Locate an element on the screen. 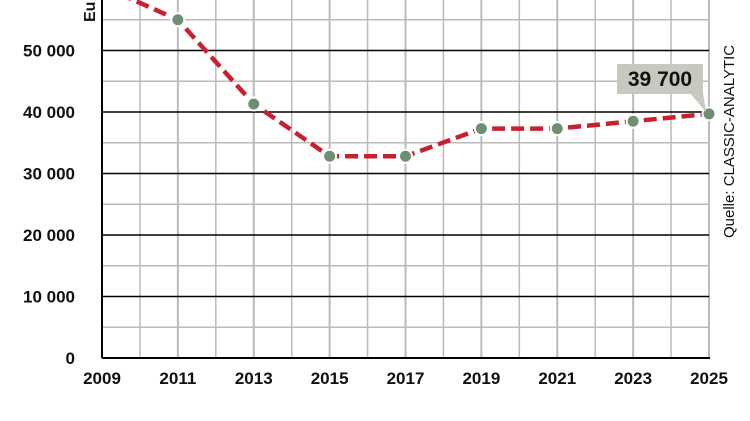  y-tick-label: 10 000 is located at coordinates (49, 297).